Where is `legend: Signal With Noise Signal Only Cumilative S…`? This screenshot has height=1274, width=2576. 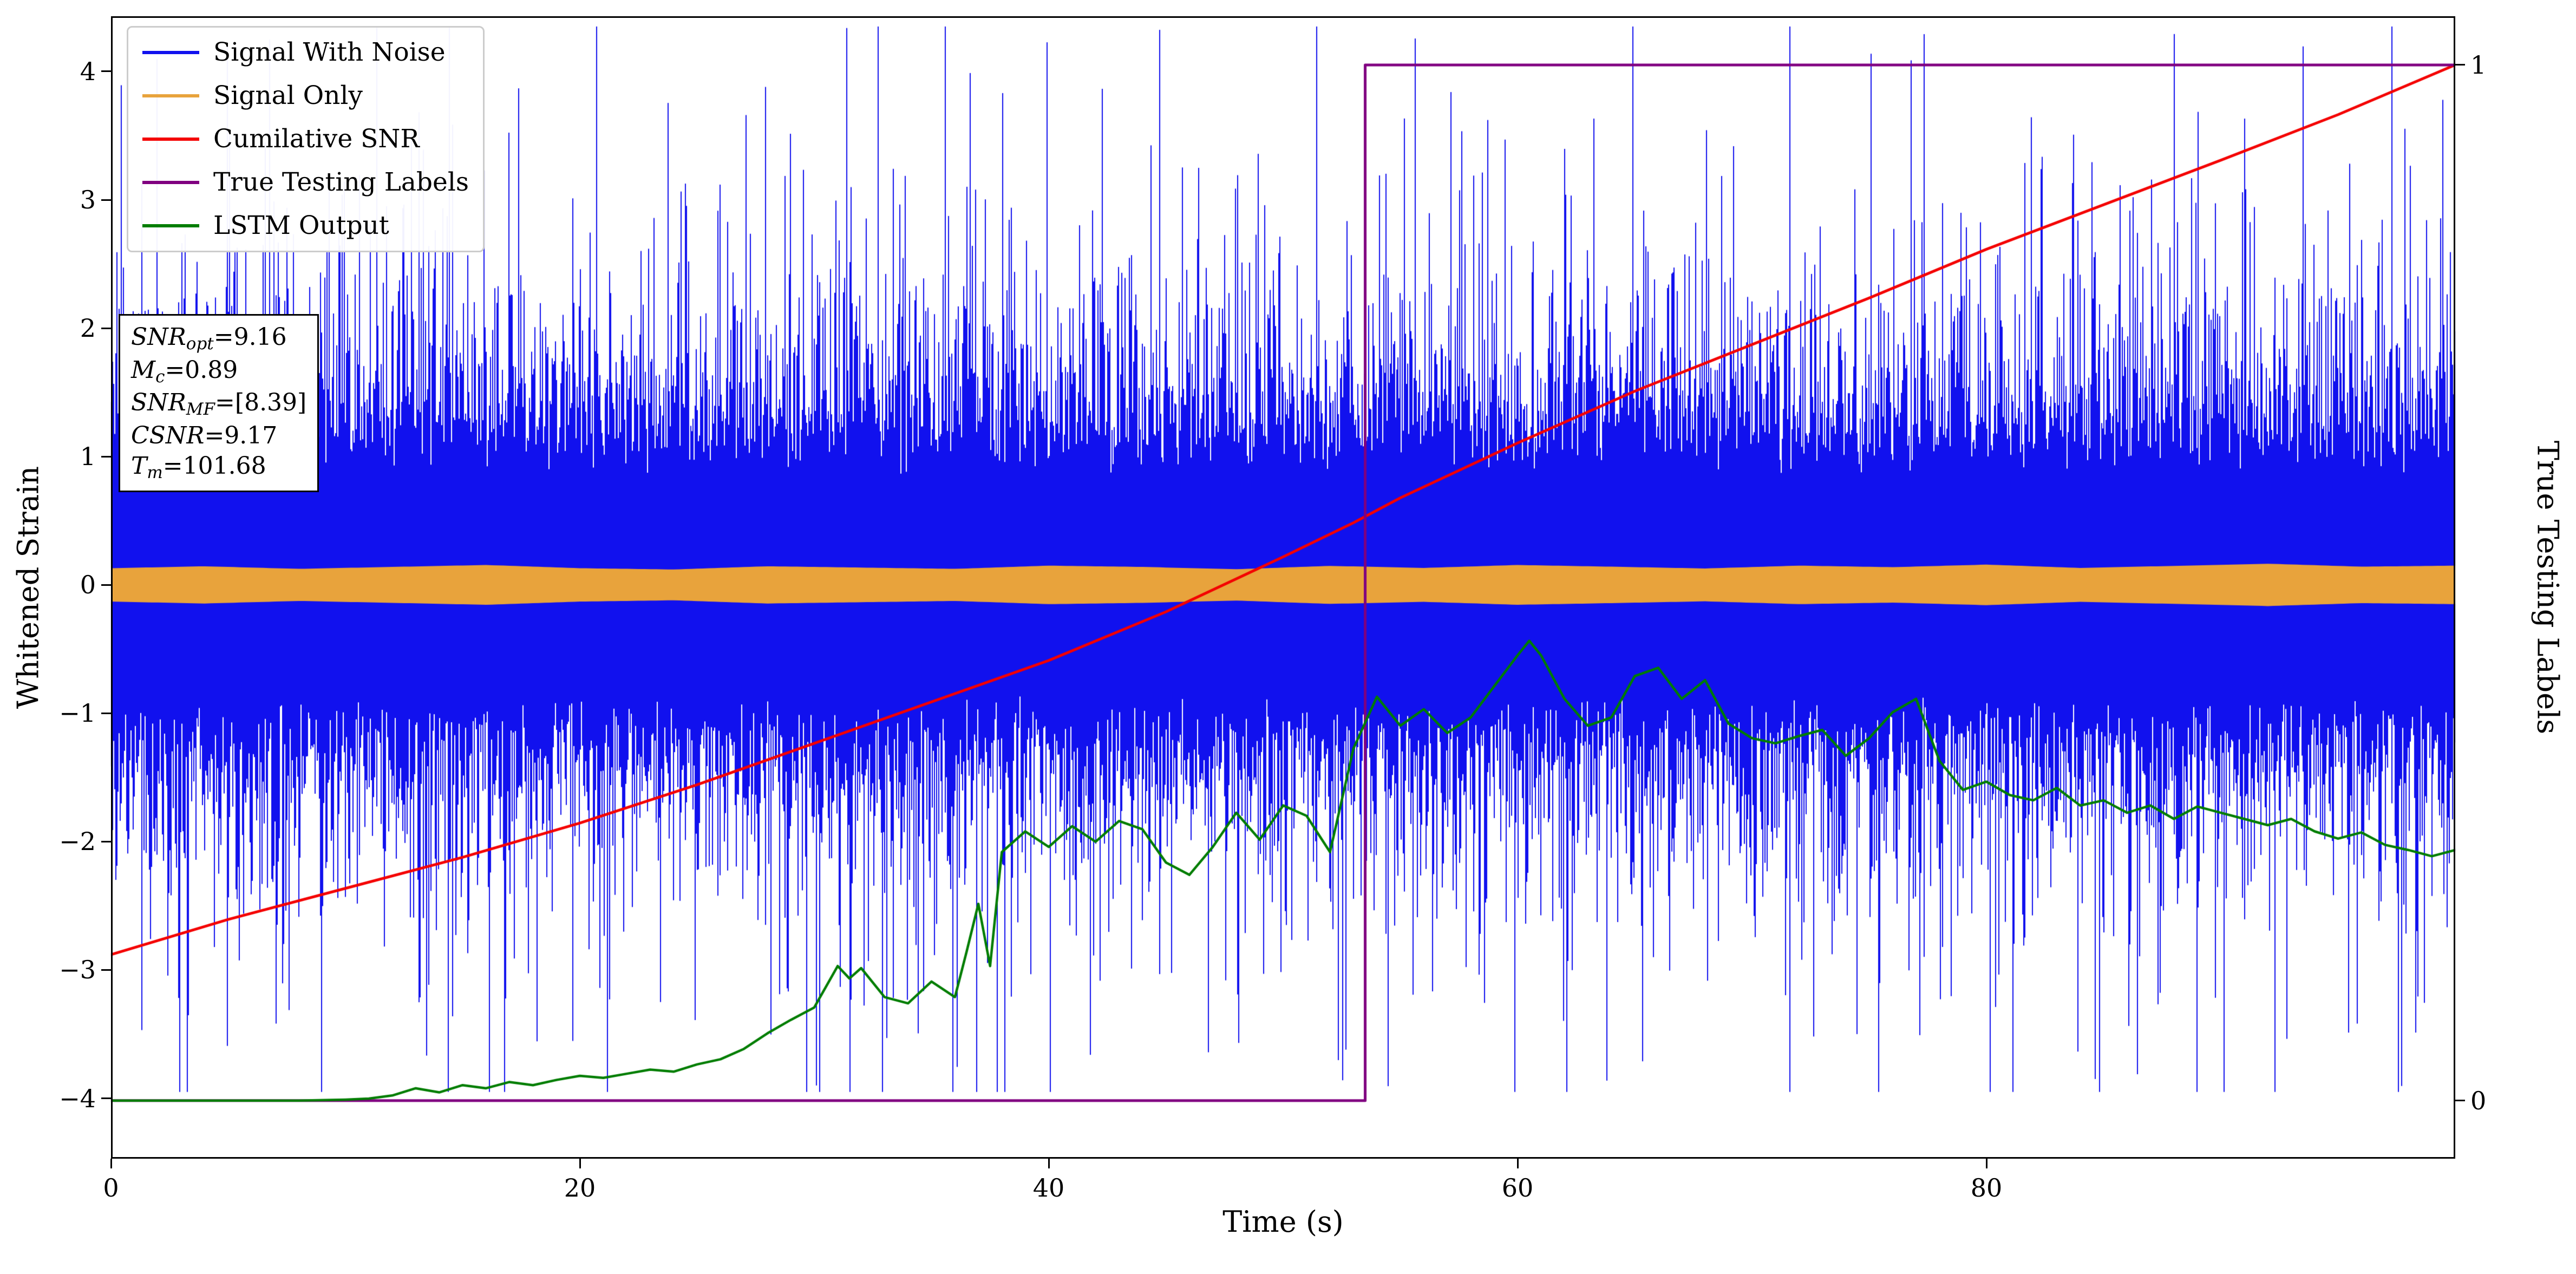 legend: Signal With Noise Signal Only Cumilative S… is located at coordinates (306, 139).